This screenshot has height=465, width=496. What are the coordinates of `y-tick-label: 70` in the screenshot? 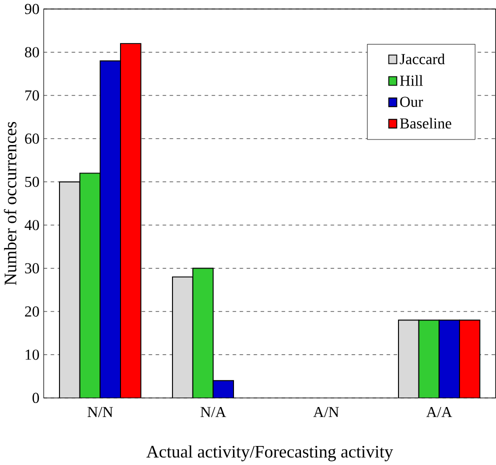 It's located at (32, 95).